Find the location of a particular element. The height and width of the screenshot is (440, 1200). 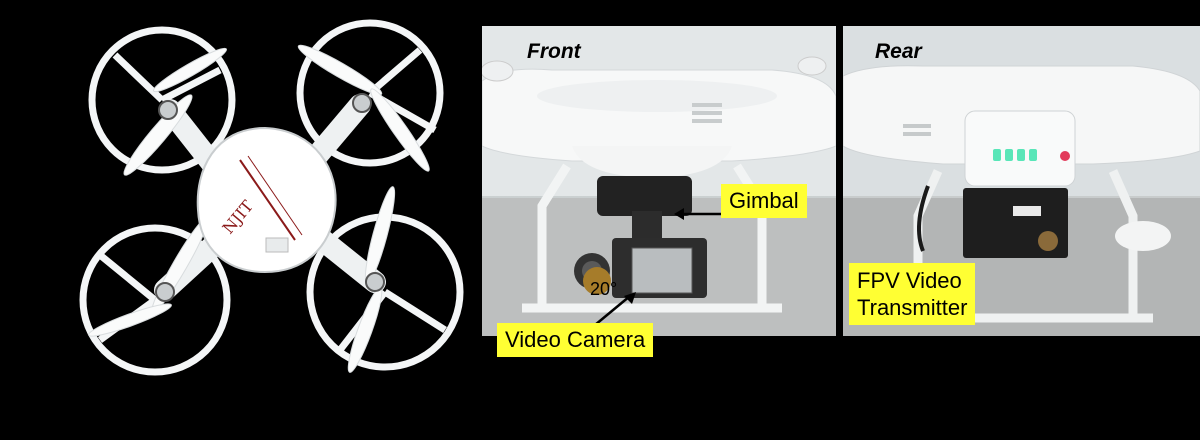

gimbal-callout: Gimbal is located at coordinates (764, 201).